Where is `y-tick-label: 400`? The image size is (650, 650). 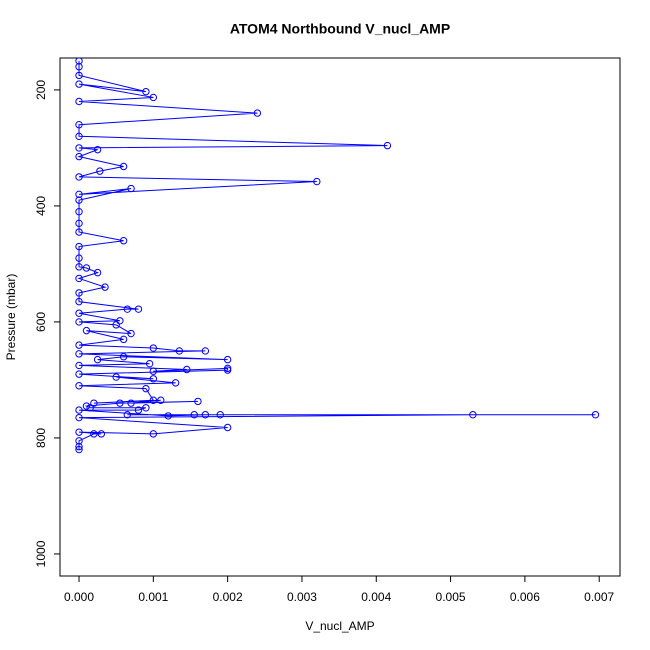 y-tick-label: 400 is located at coordinates (41, 206).